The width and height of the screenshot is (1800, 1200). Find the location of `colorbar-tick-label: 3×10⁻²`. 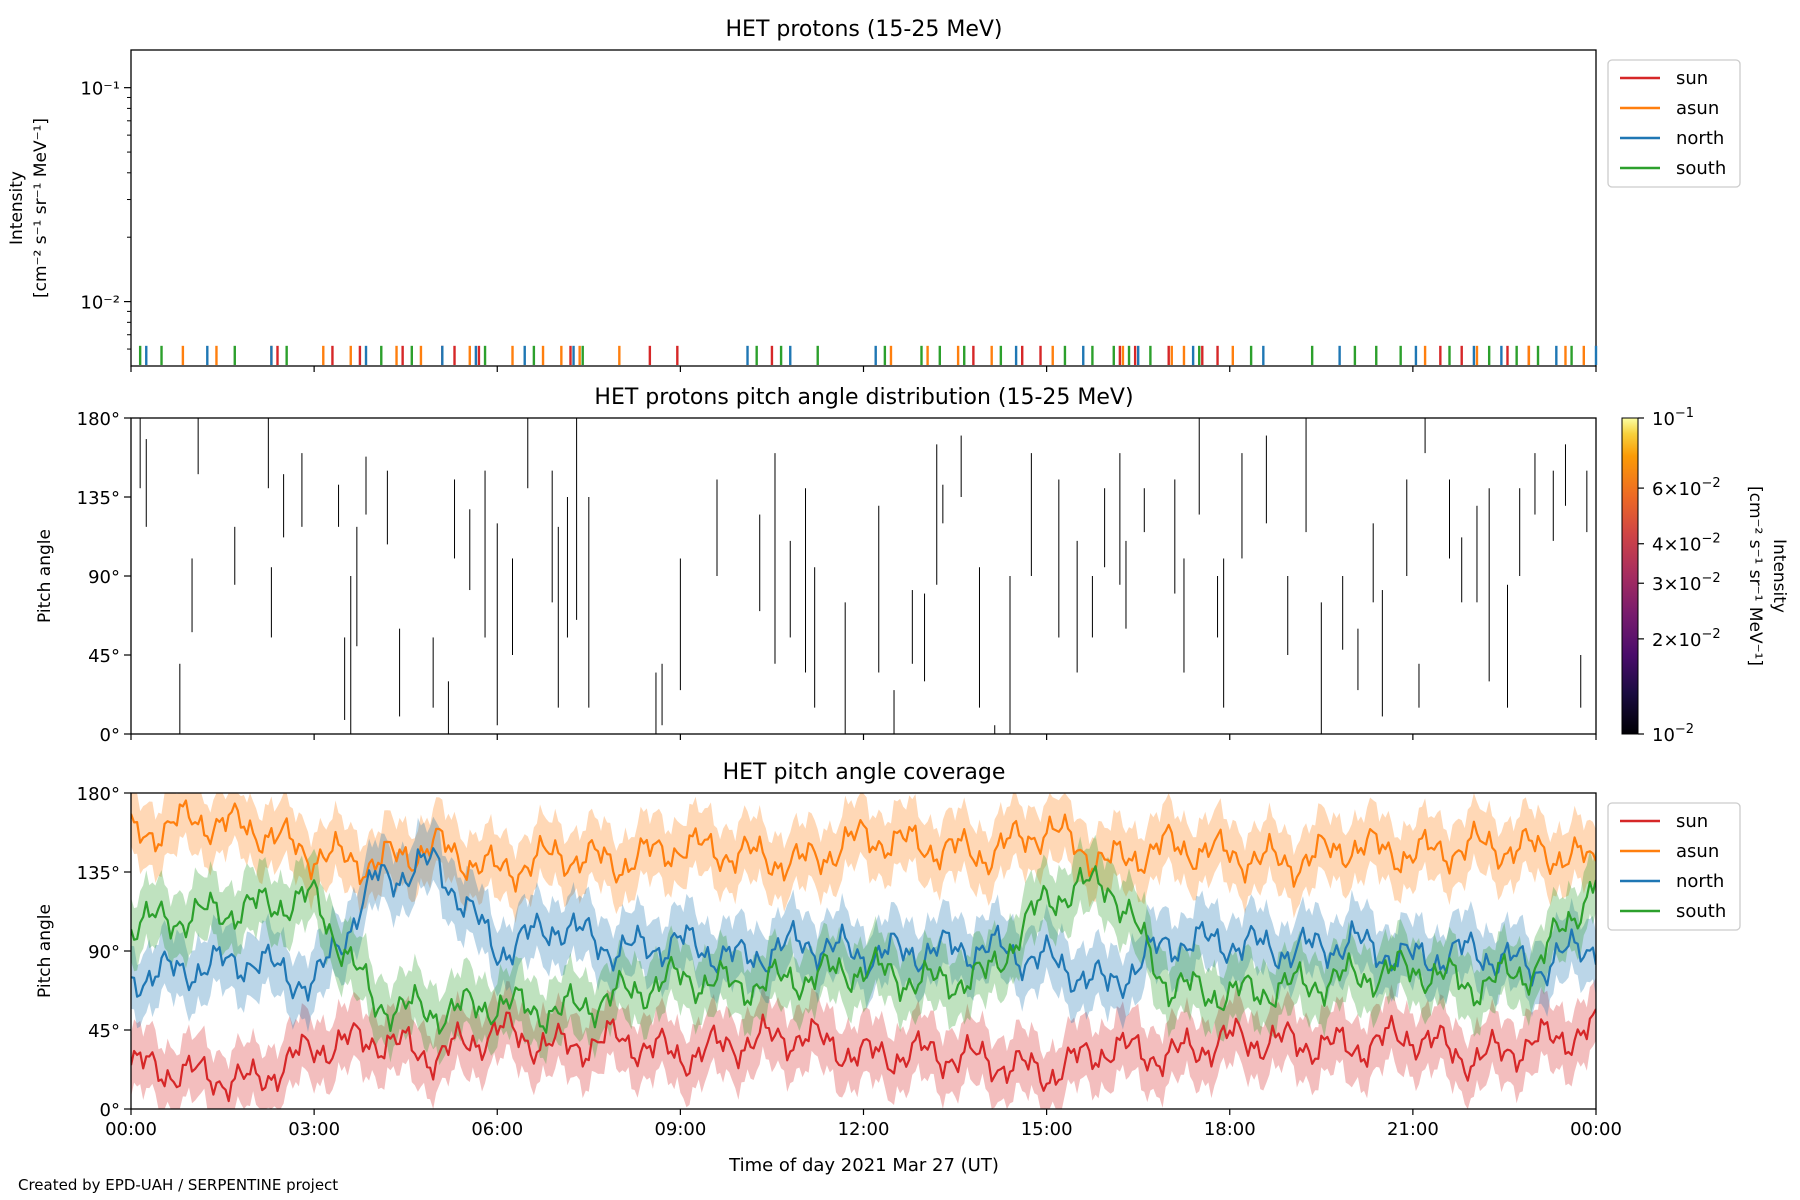

colorbar-tick-label: 3×10⁻² is located at coordinates (1686, 583).